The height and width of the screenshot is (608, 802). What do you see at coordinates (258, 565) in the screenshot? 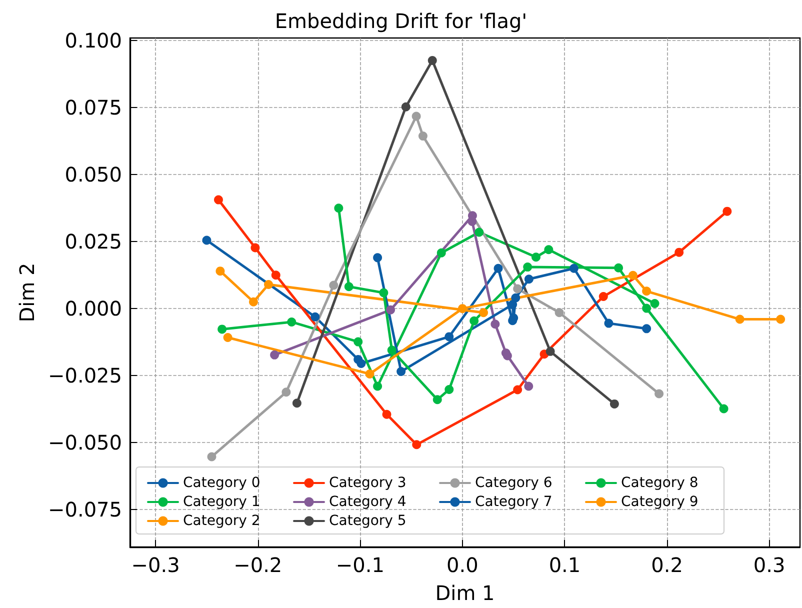
I see `x-tick-label: −0.2` at bounding box center [258, 565].